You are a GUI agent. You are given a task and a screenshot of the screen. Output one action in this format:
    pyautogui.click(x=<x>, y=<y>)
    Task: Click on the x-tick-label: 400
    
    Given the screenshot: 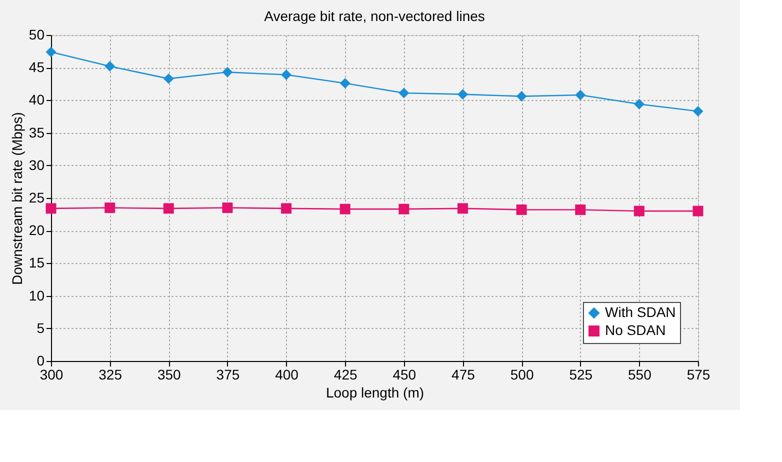 What is the action you would take?
    pyautogui.click(x=287, y=374)
    